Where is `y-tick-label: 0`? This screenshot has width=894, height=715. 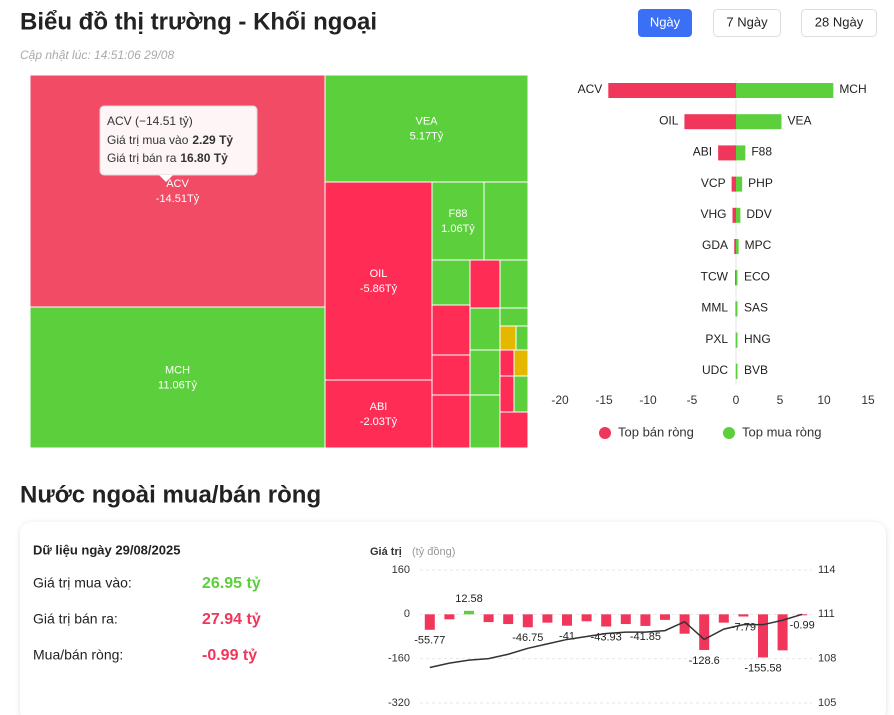
y-tick-label: 0 is located at coordinates (407, 614).